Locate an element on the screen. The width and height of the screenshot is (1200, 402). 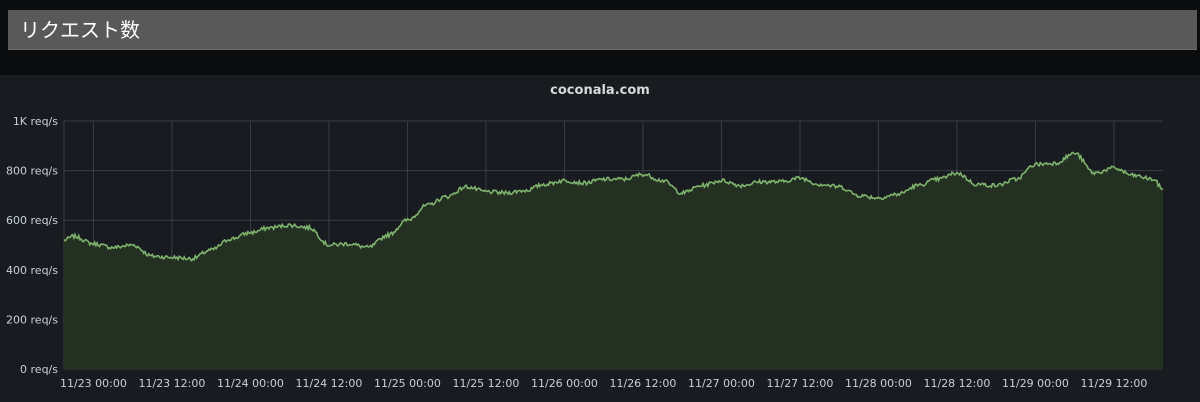
y-tick-label: 600 req/s is located at coordinates (32, 220).